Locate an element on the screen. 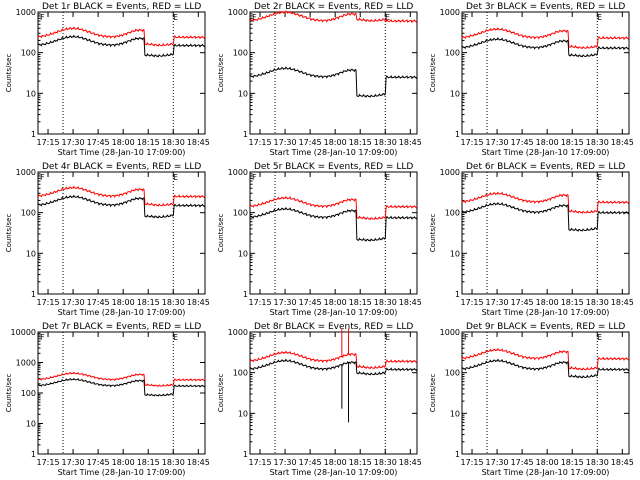  panel-title: Det 5r BLACK = Events, RED = LLD is located at coordinates (333, 167).